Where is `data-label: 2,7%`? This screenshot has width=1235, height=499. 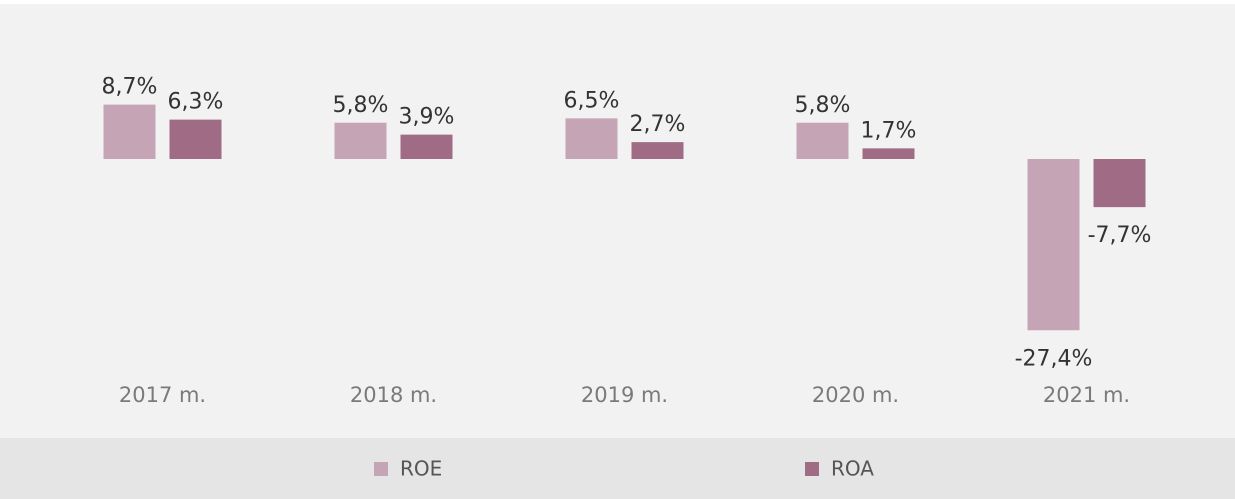
data-label: 2,7% is located at coordinates (658, 124).